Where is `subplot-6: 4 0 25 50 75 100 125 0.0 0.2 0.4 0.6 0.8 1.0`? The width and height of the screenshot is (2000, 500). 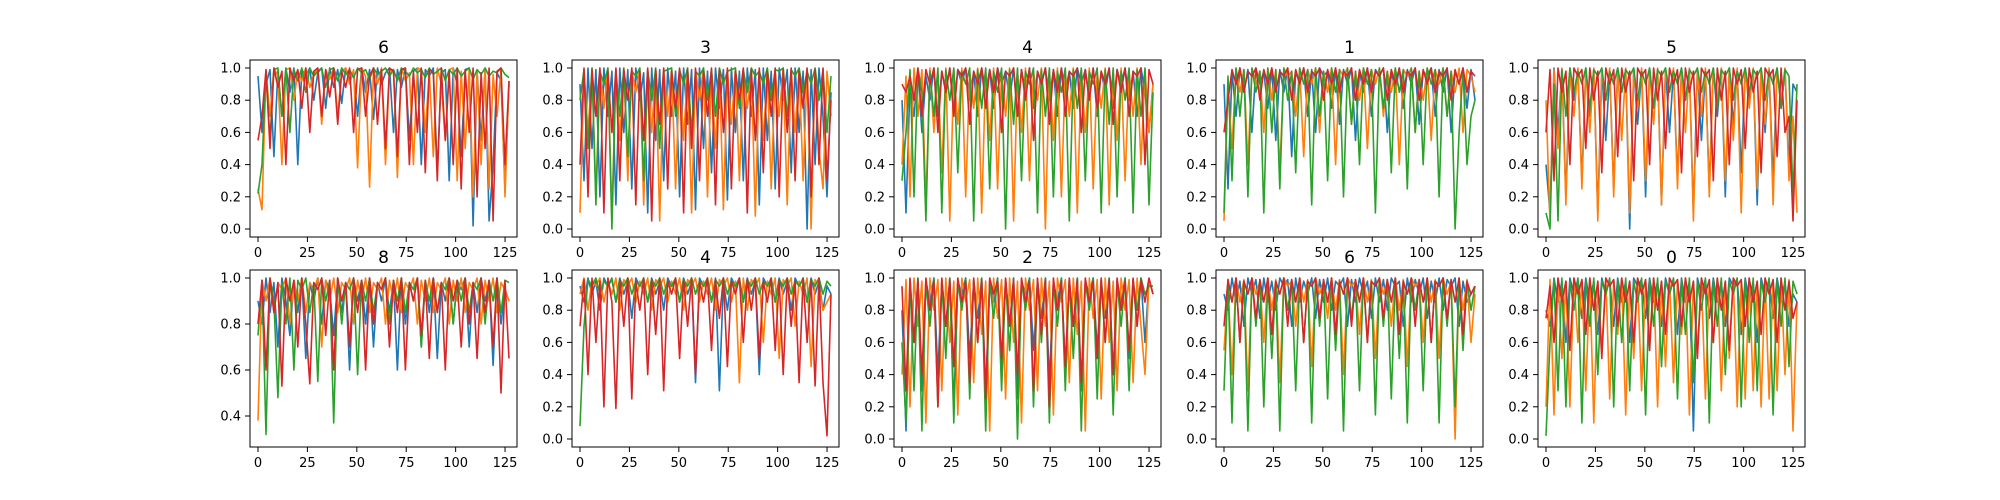 subplot-6: 4 0 25 50 75 100 125 0.0 0.2 0.4 0.6 0.8 1.0 is located at coordinates (691, 359).